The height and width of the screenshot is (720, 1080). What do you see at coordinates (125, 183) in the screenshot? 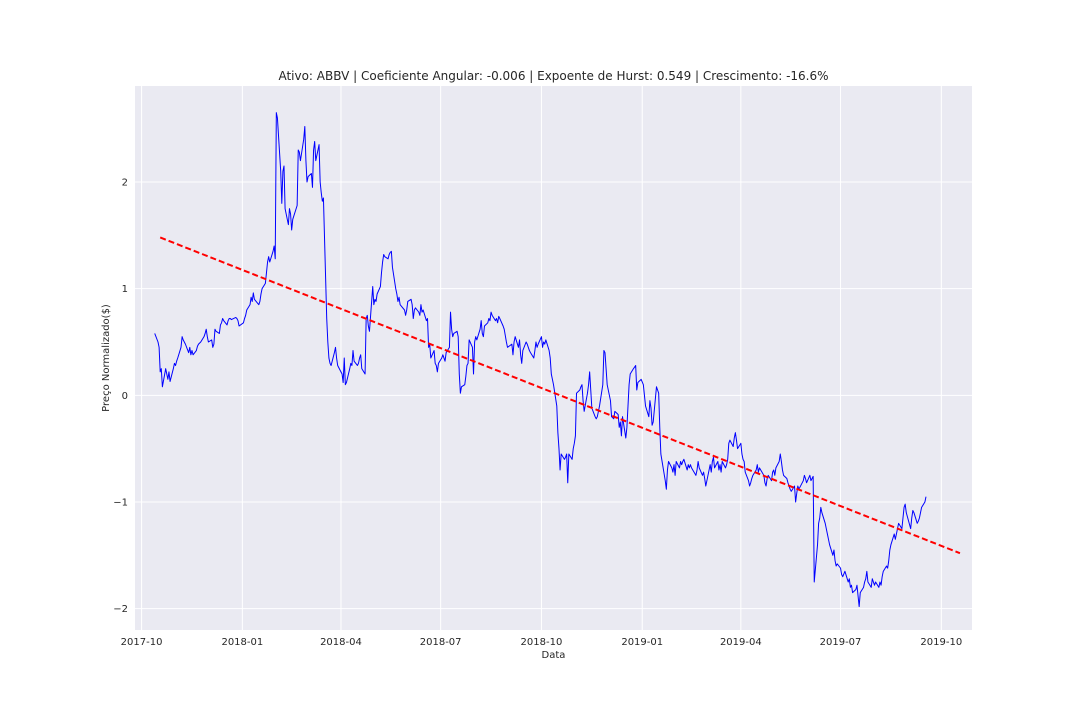
I see `y-tick-label: 2` at bounding box center [125, 183].